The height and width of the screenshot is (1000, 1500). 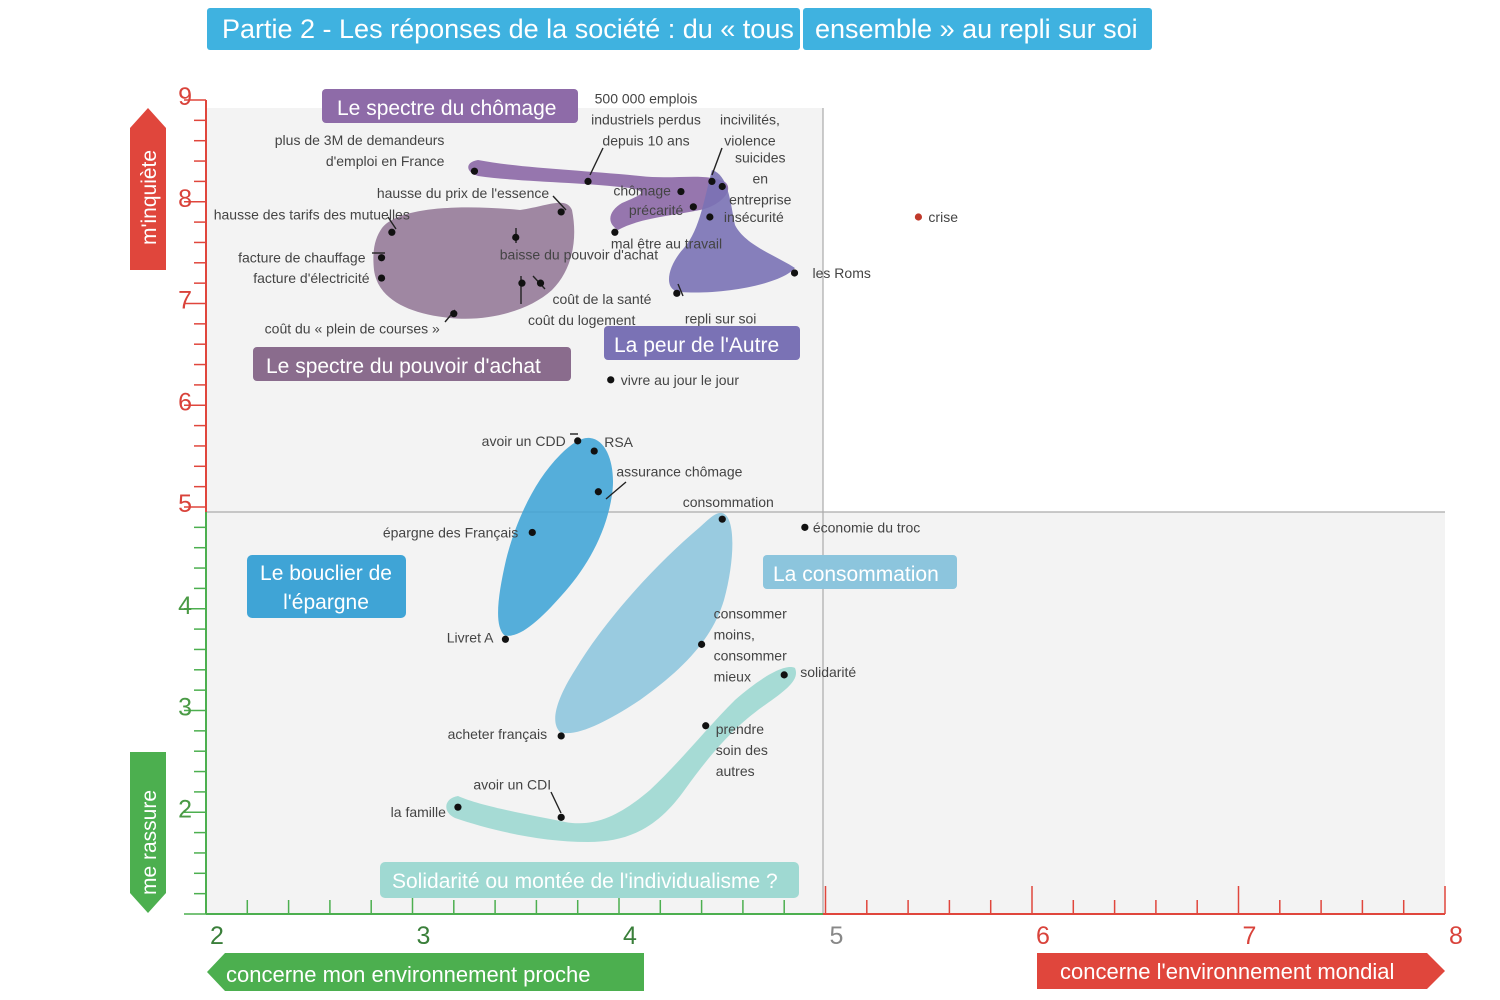 What do you see at coordinates (696, 345) in the screenshot?
I see `group-autre-label: La peur de l'Autre` at bounding box center [696, 345].